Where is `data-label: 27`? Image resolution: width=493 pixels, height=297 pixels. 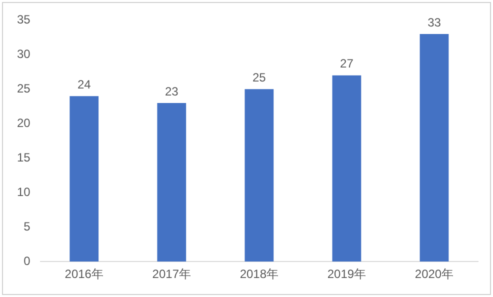 data-label: 27 is located at coordinates (347, 63).